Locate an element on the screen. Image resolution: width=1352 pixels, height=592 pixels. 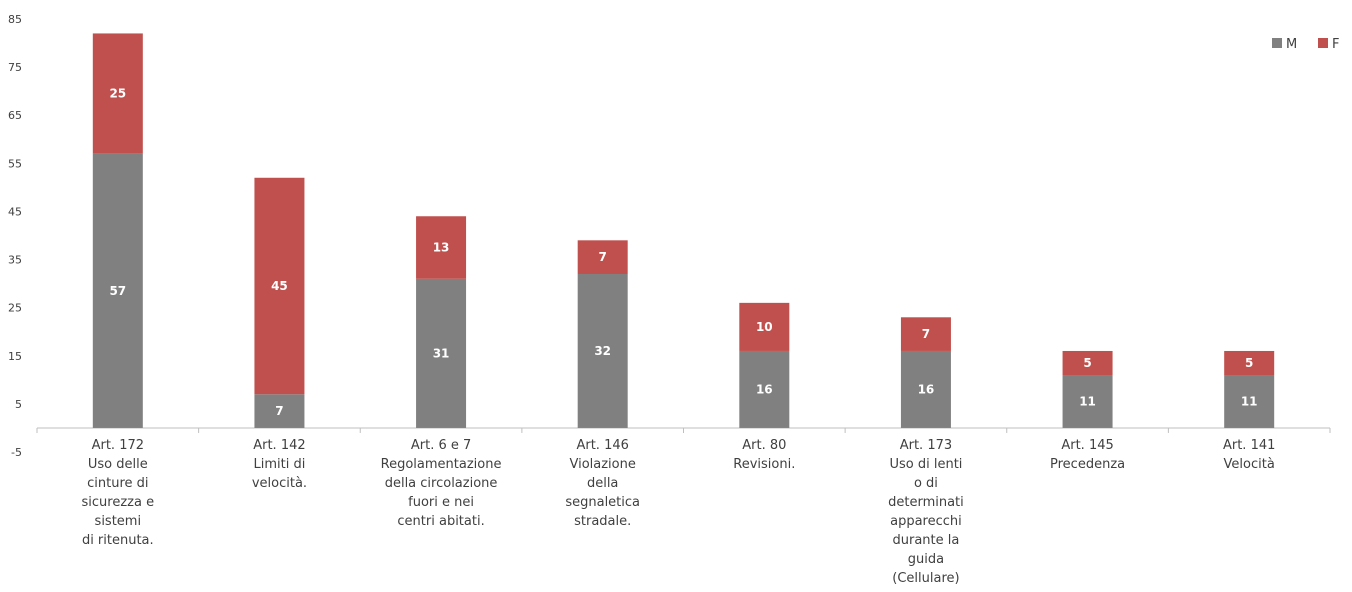
y-tick-label: 55 is located at coordinates (15, 163).